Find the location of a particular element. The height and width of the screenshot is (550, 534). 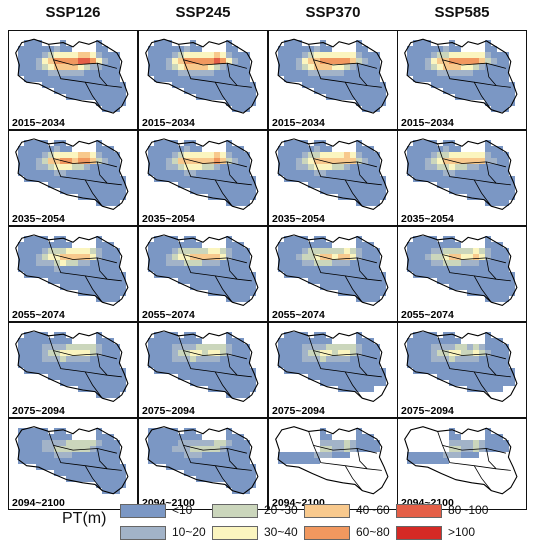

map-panel-r1-c3: 2015~2034 is located at coordinates (333, 80).